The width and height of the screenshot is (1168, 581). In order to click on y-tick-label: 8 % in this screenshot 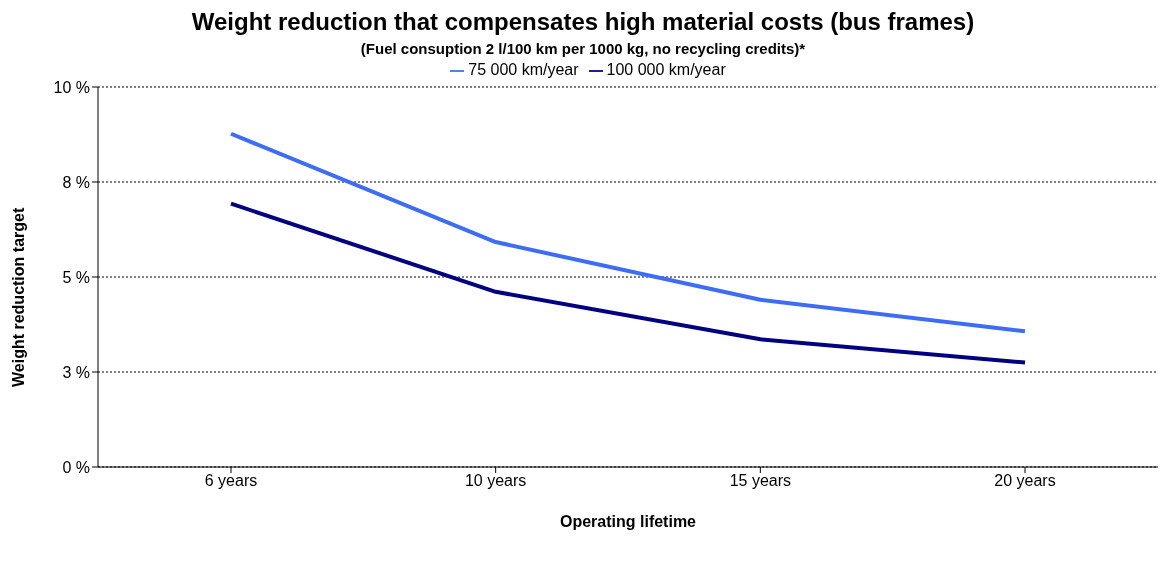, I will do `click(76, 182)`.